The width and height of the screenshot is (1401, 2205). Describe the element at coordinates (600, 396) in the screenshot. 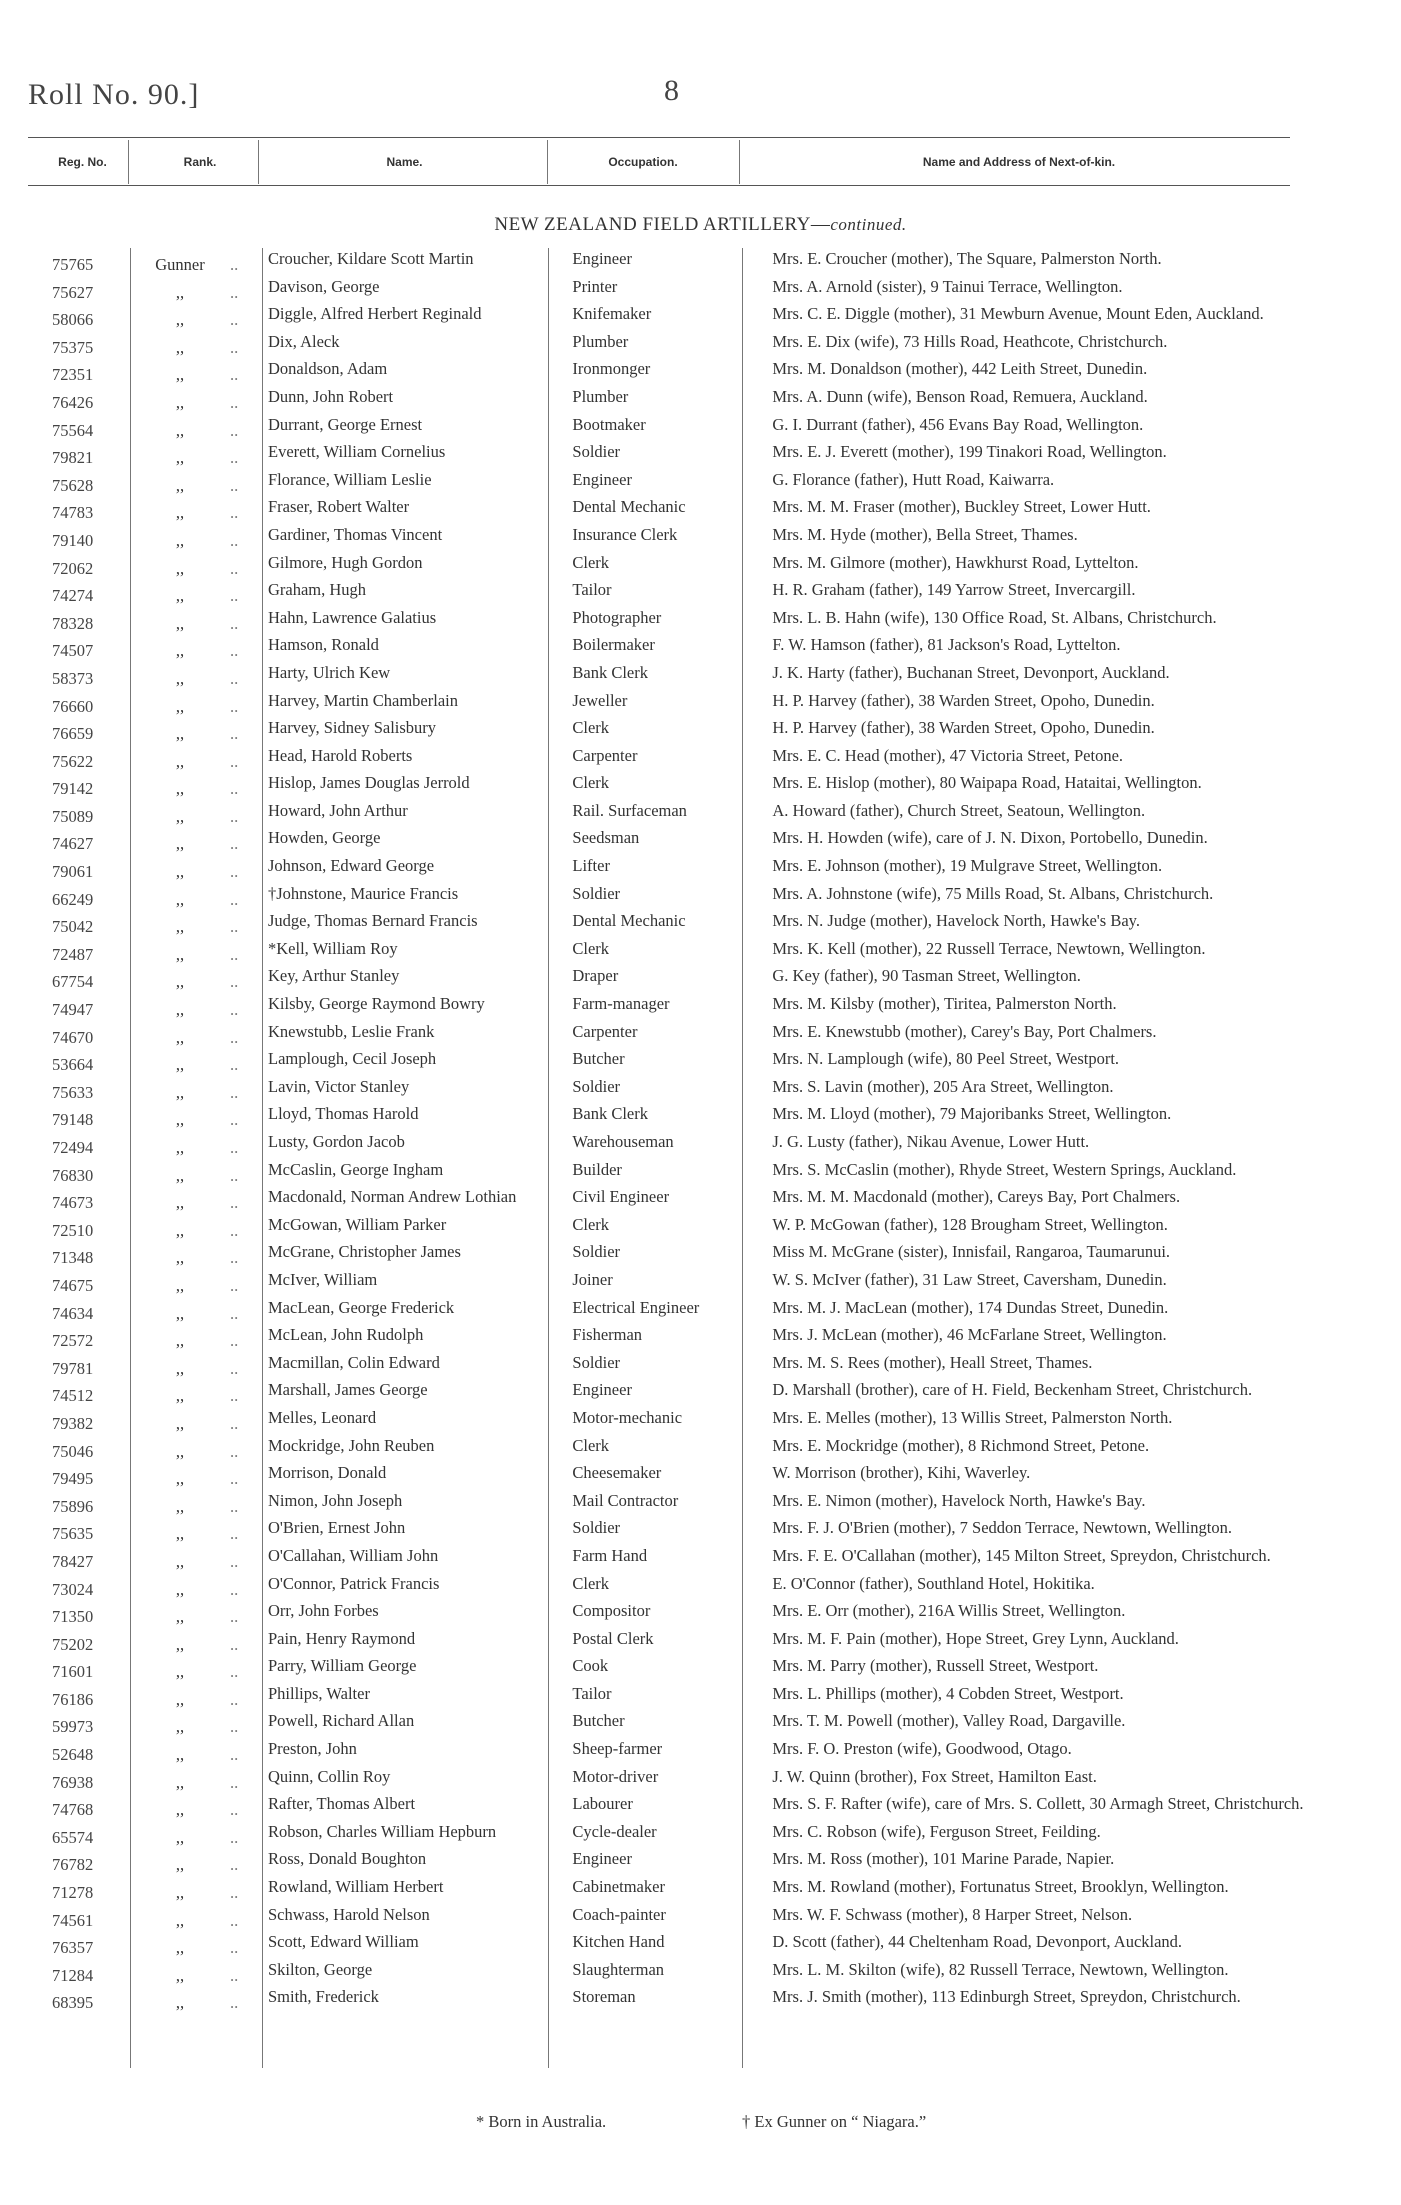

I see `occupation: Plumber` at that location.